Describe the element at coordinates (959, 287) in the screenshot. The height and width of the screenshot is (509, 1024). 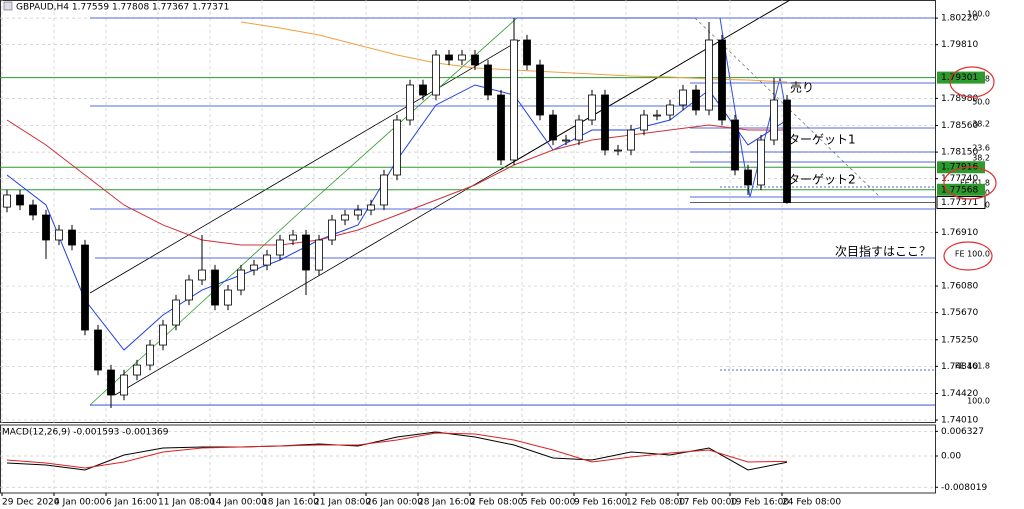
I see `y-tick-label: 1.76080` at that location.